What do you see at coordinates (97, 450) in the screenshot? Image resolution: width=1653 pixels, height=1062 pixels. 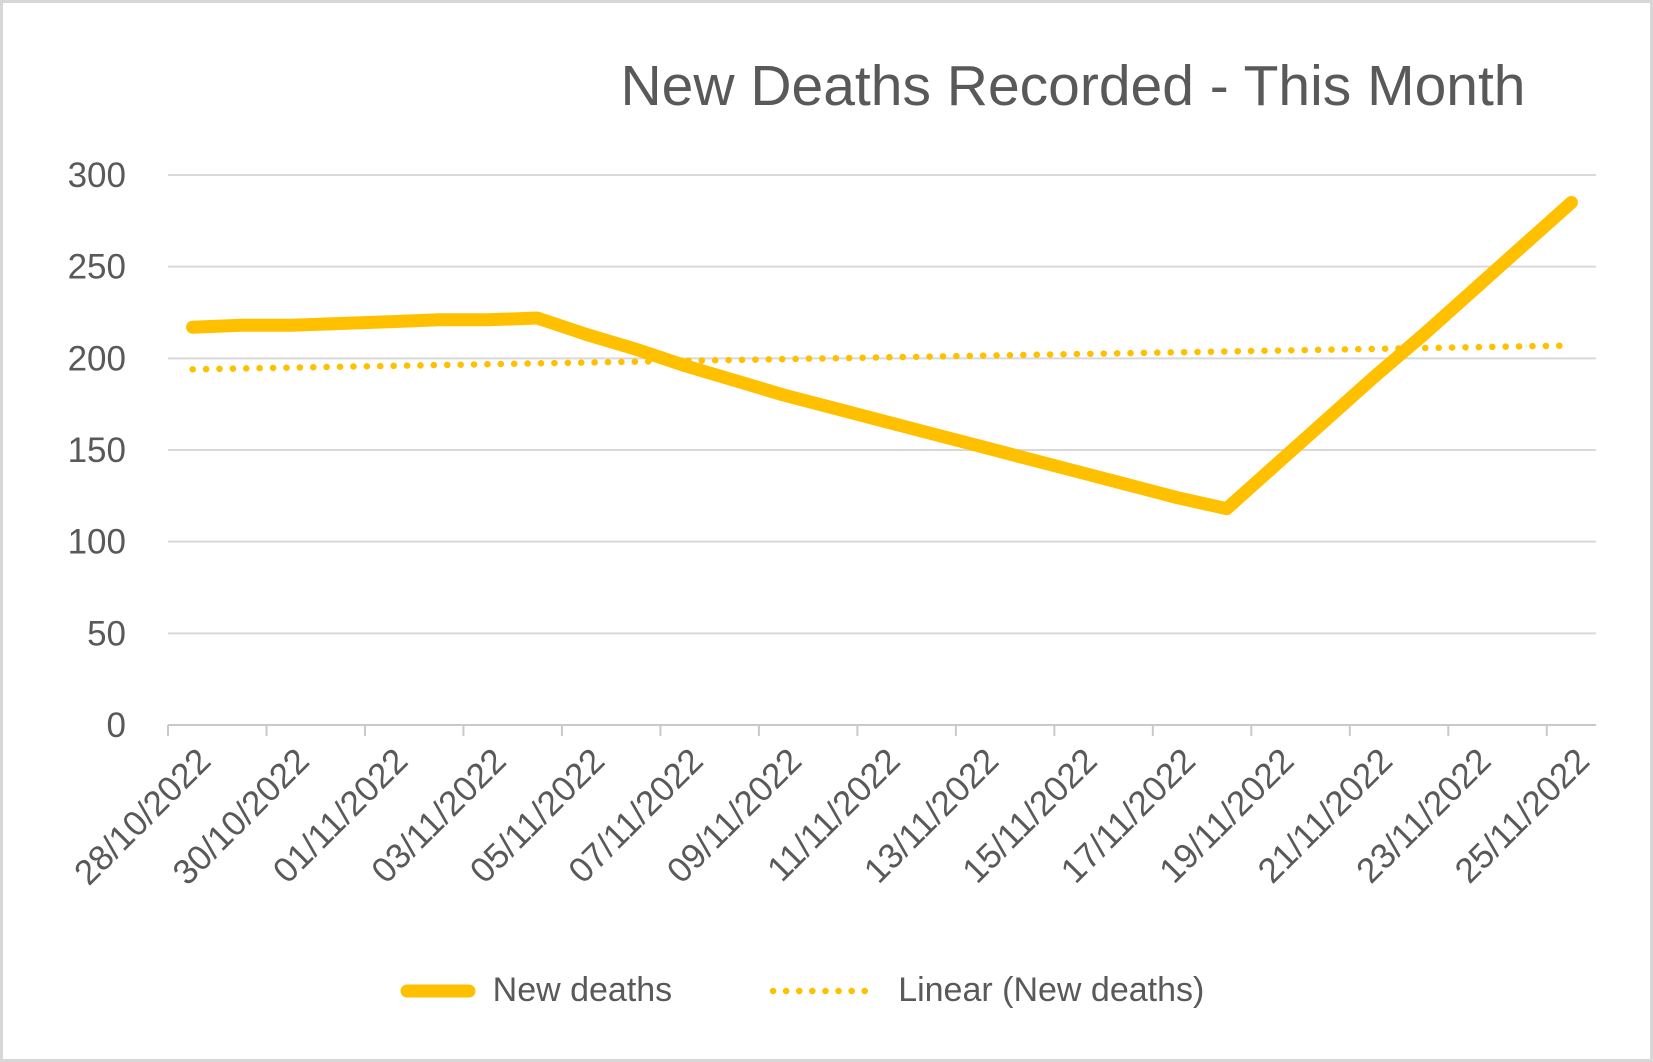 I see `y-axis-label: 150` at bounding box center [97, 450].